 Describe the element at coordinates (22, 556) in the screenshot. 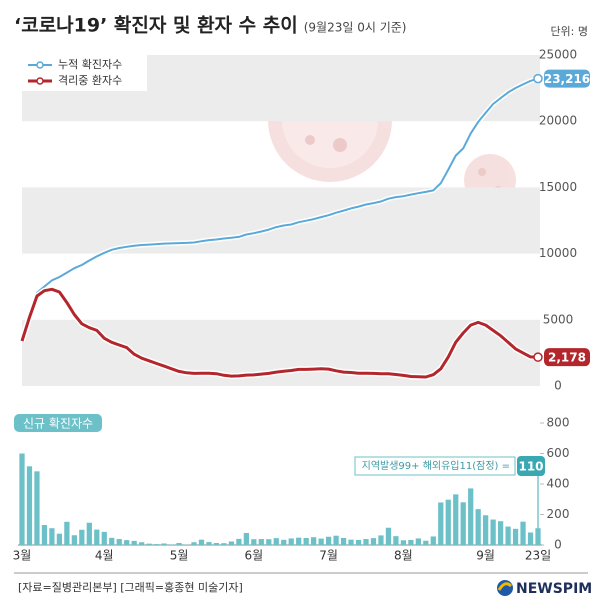

I see `x-tick-label: 3월` at that location.